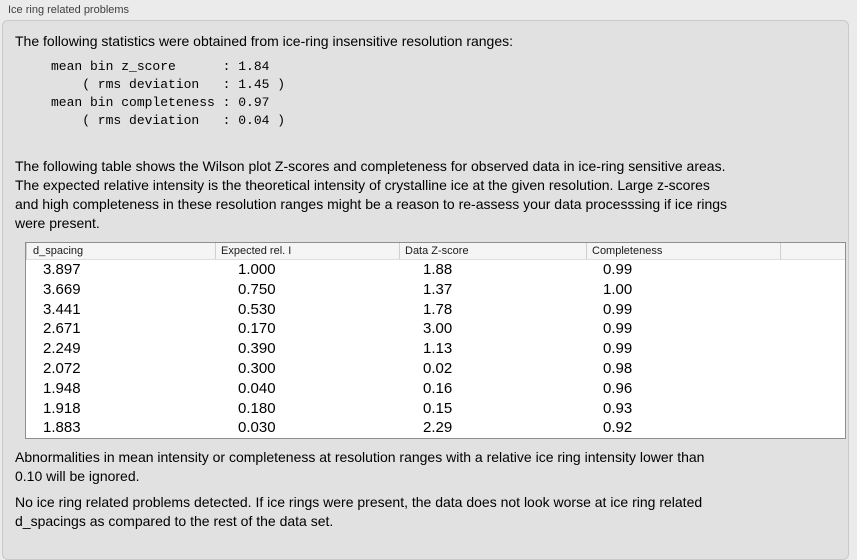  I want to click on table-cell: 0.98, so click(618, 368).